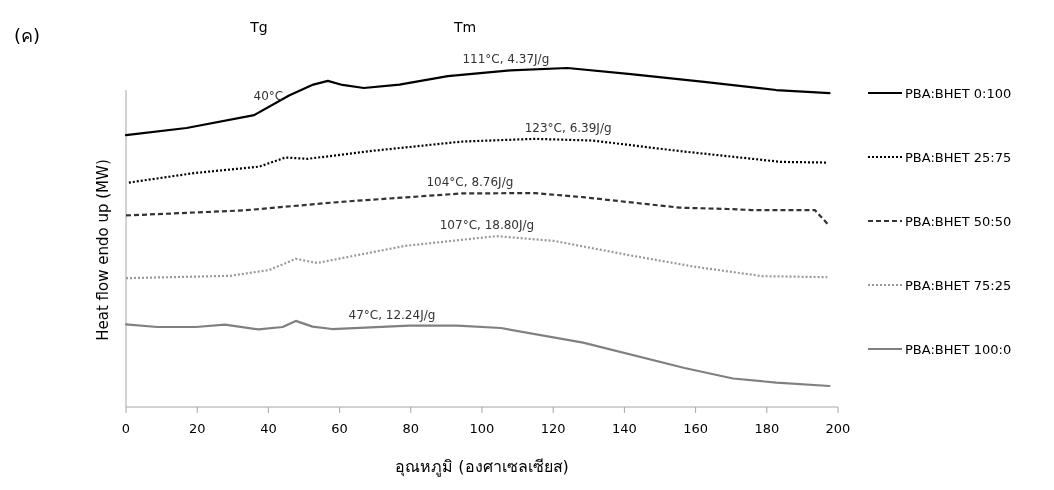 This screenshot has width=1054, height=490. What do you see at coordinates (838, 428) in the screenshot?
I see `x-tick-label: 200` at bounding box center [838, 428].